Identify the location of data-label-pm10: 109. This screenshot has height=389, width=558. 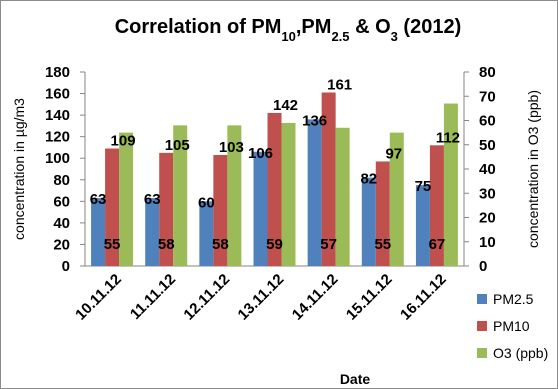
(123, 141).